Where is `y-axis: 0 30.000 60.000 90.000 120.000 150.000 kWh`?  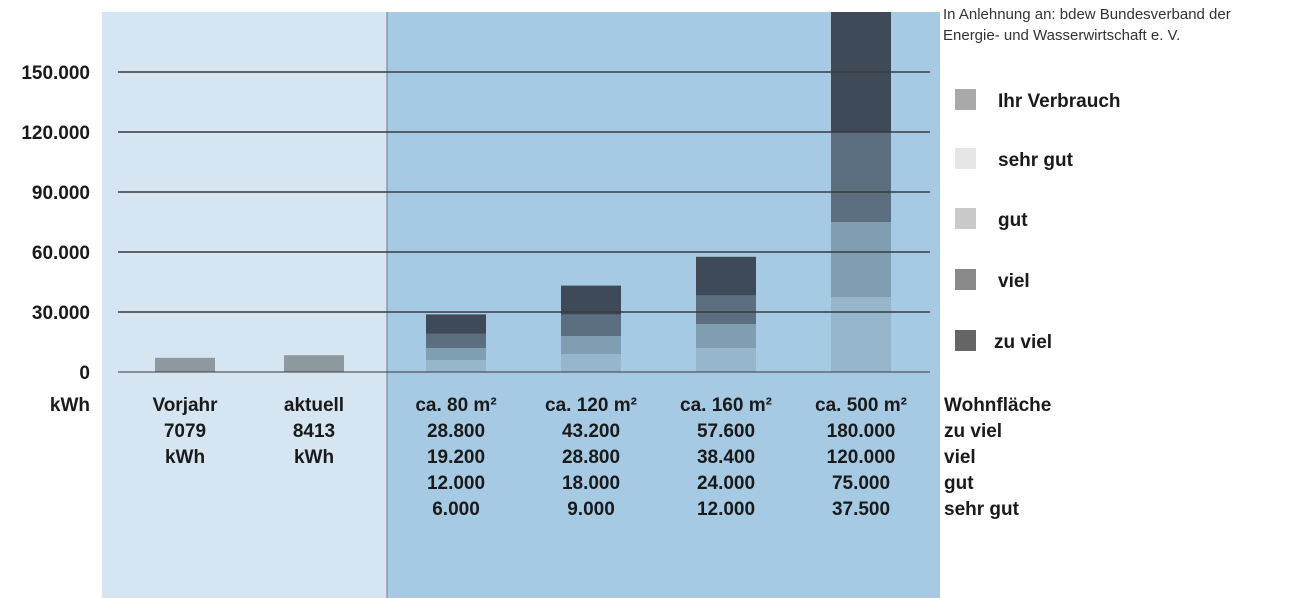
y-axis: 0 30.000 60.000 90.000 120.000 150.000 kWh is located at coordinates (55, 239).